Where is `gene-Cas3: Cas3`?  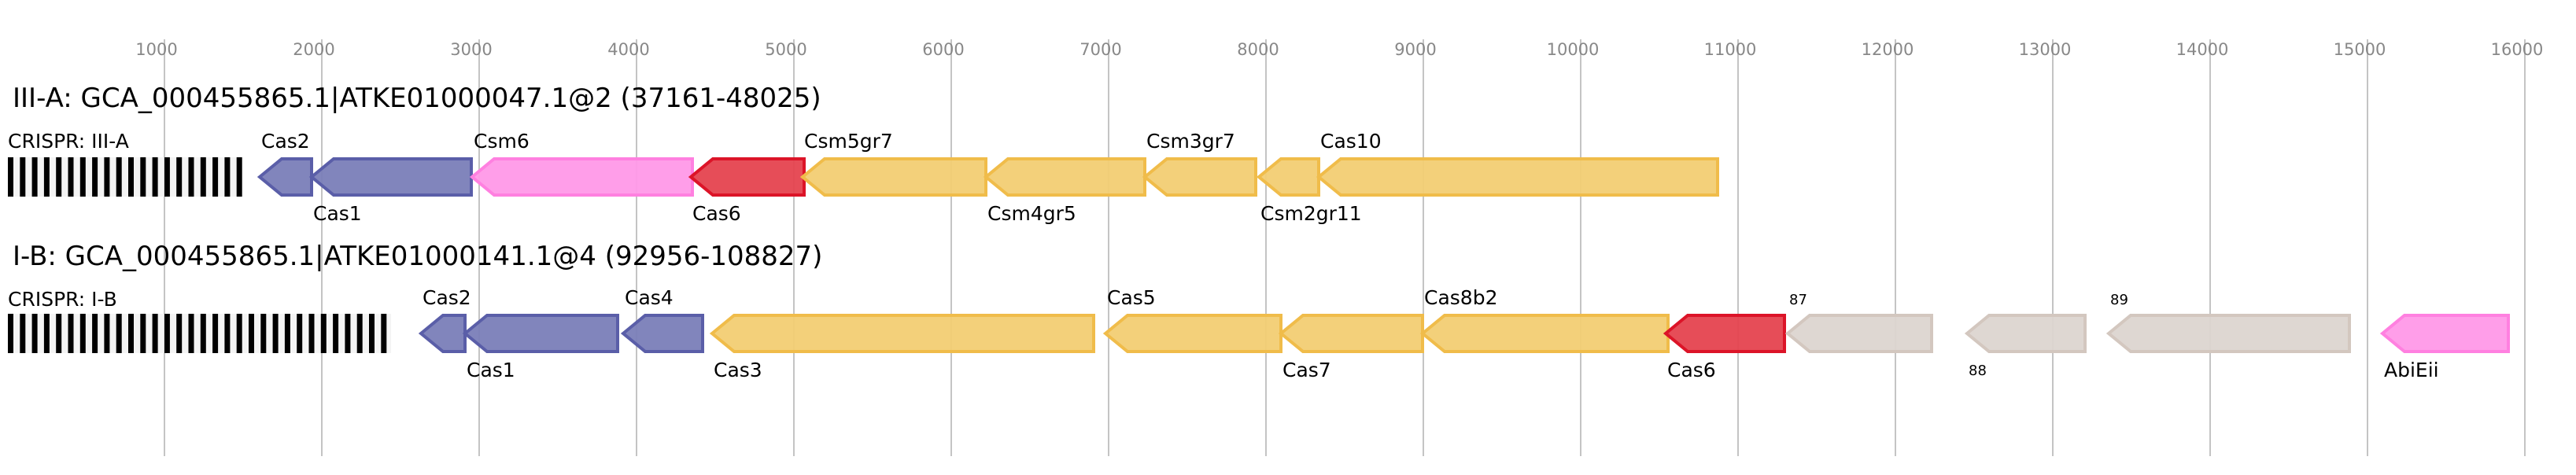
gene-Cas3: Cas3 is located at coordinates (902, 347).